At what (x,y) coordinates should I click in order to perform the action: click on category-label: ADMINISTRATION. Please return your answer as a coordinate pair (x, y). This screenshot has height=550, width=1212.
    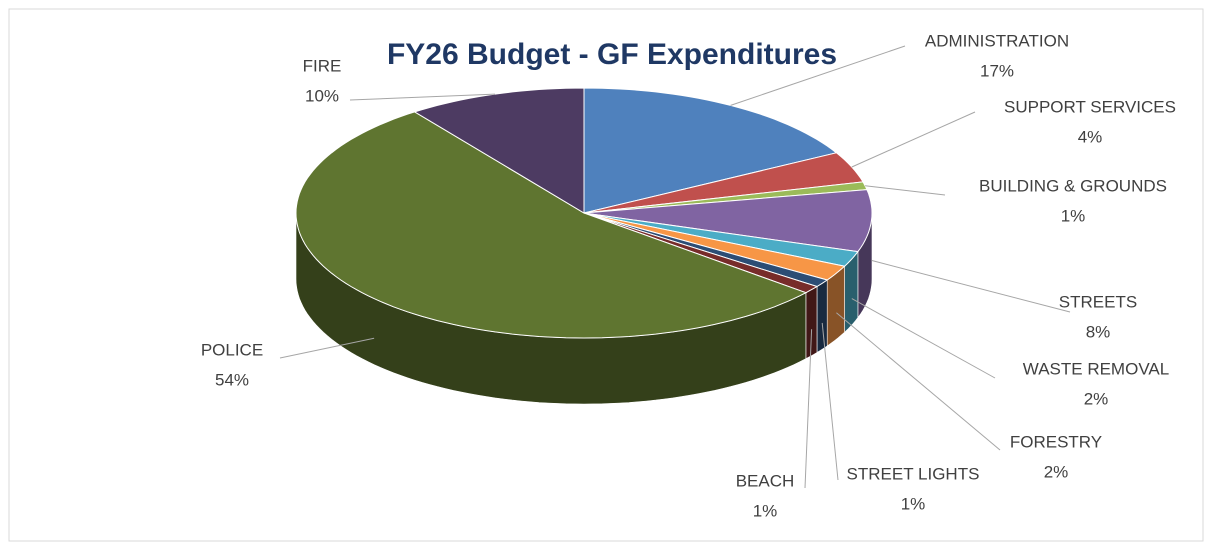
    Looking at the image, I should click on (997, 40).